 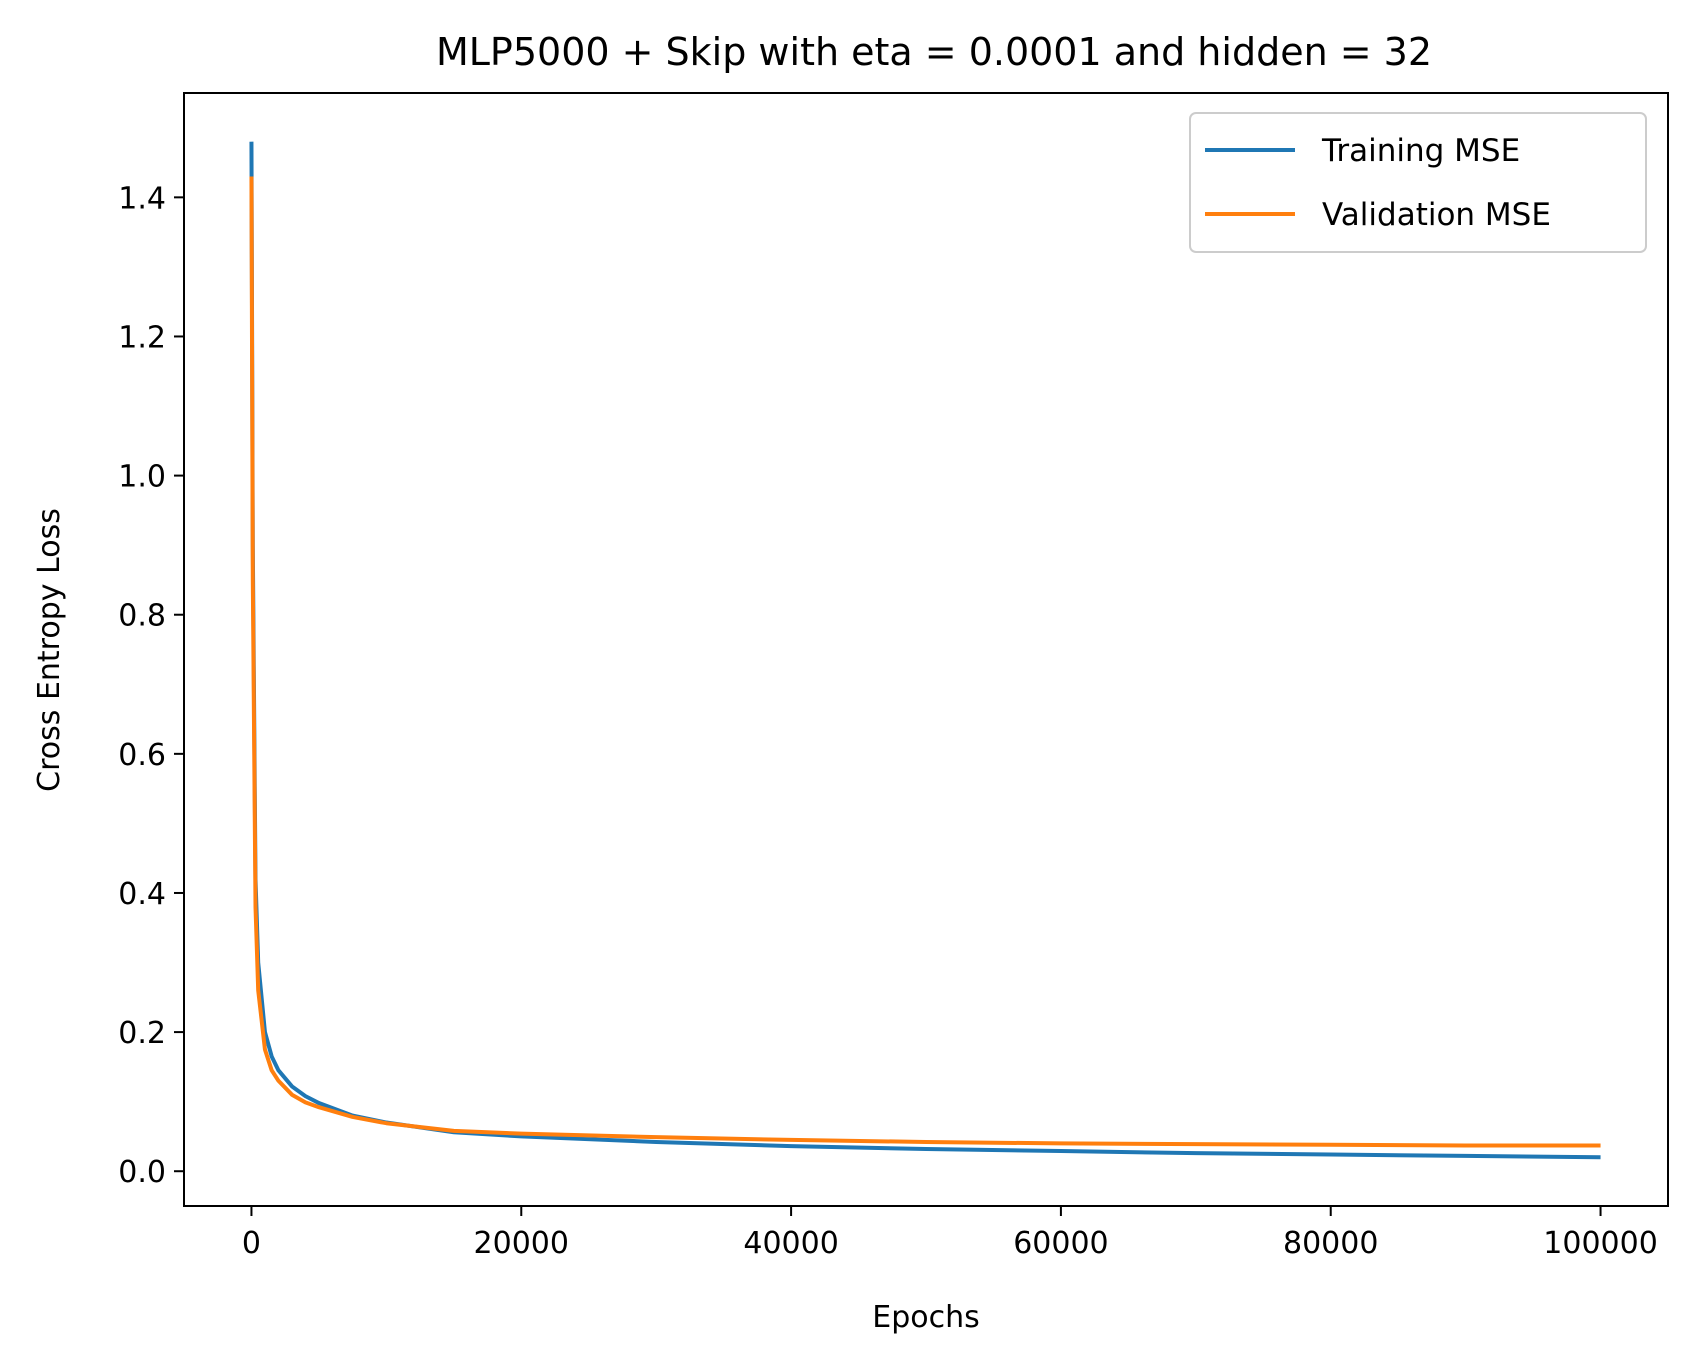 I want to click on legend-label-training: Training MSE, so click(x=1420, y=151).